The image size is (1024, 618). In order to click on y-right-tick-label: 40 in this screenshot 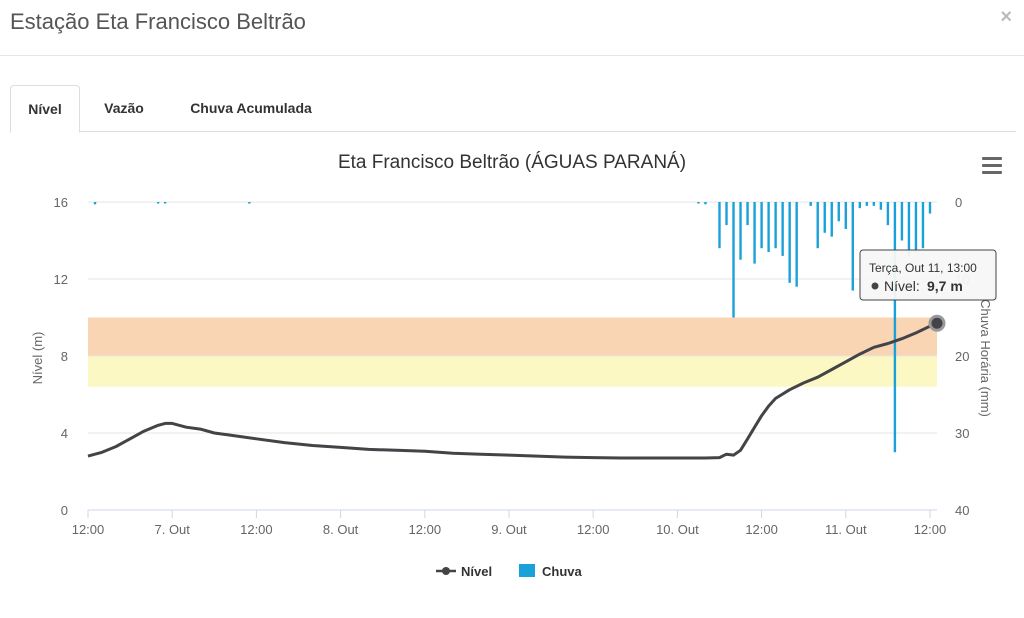, I will do `click(962, 510)`.